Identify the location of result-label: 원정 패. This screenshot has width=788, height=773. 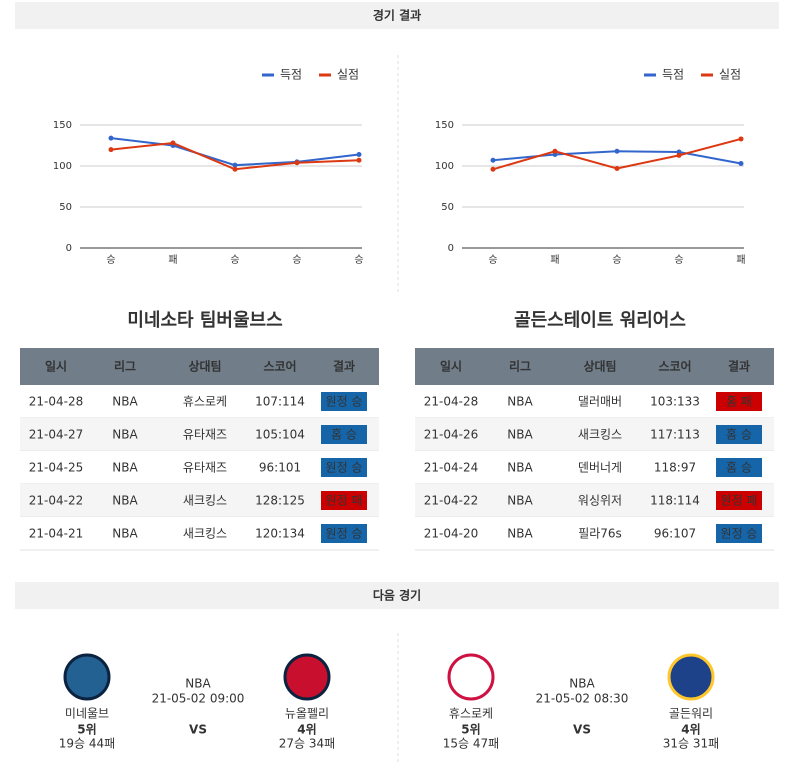
(344, 501).